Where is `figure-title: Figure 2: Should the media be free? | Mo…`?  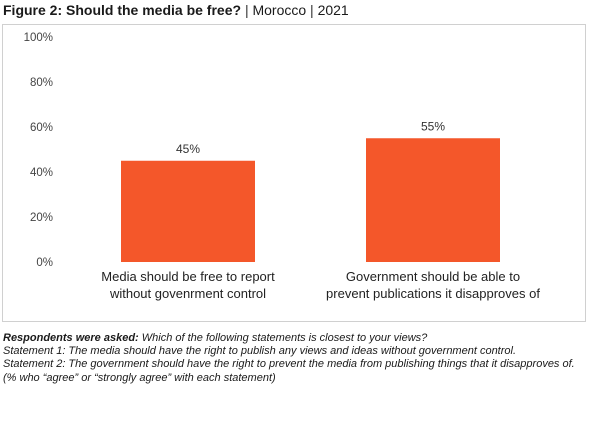
figure-title: Figure 2: Should the media be free? | Mo… is located at coordinates (176, 10).